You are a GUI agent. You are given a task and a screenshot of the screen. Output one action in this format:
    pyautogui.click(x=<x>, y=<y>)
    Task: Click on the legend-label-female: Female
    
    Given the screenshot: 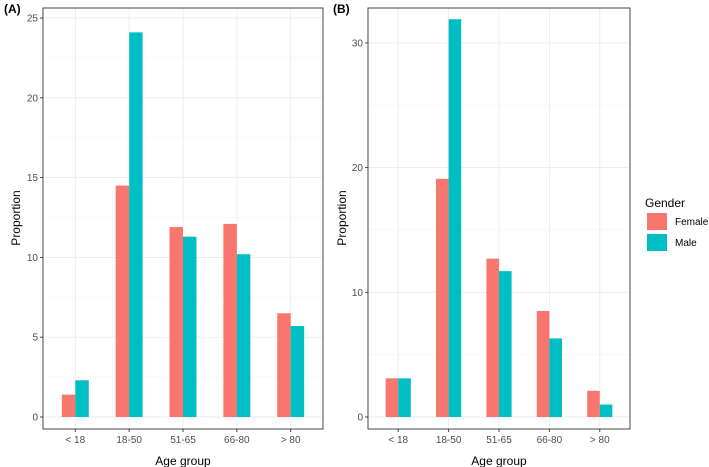 What is the action you would take?
    pyautogui.click(x=692, y=222)
    